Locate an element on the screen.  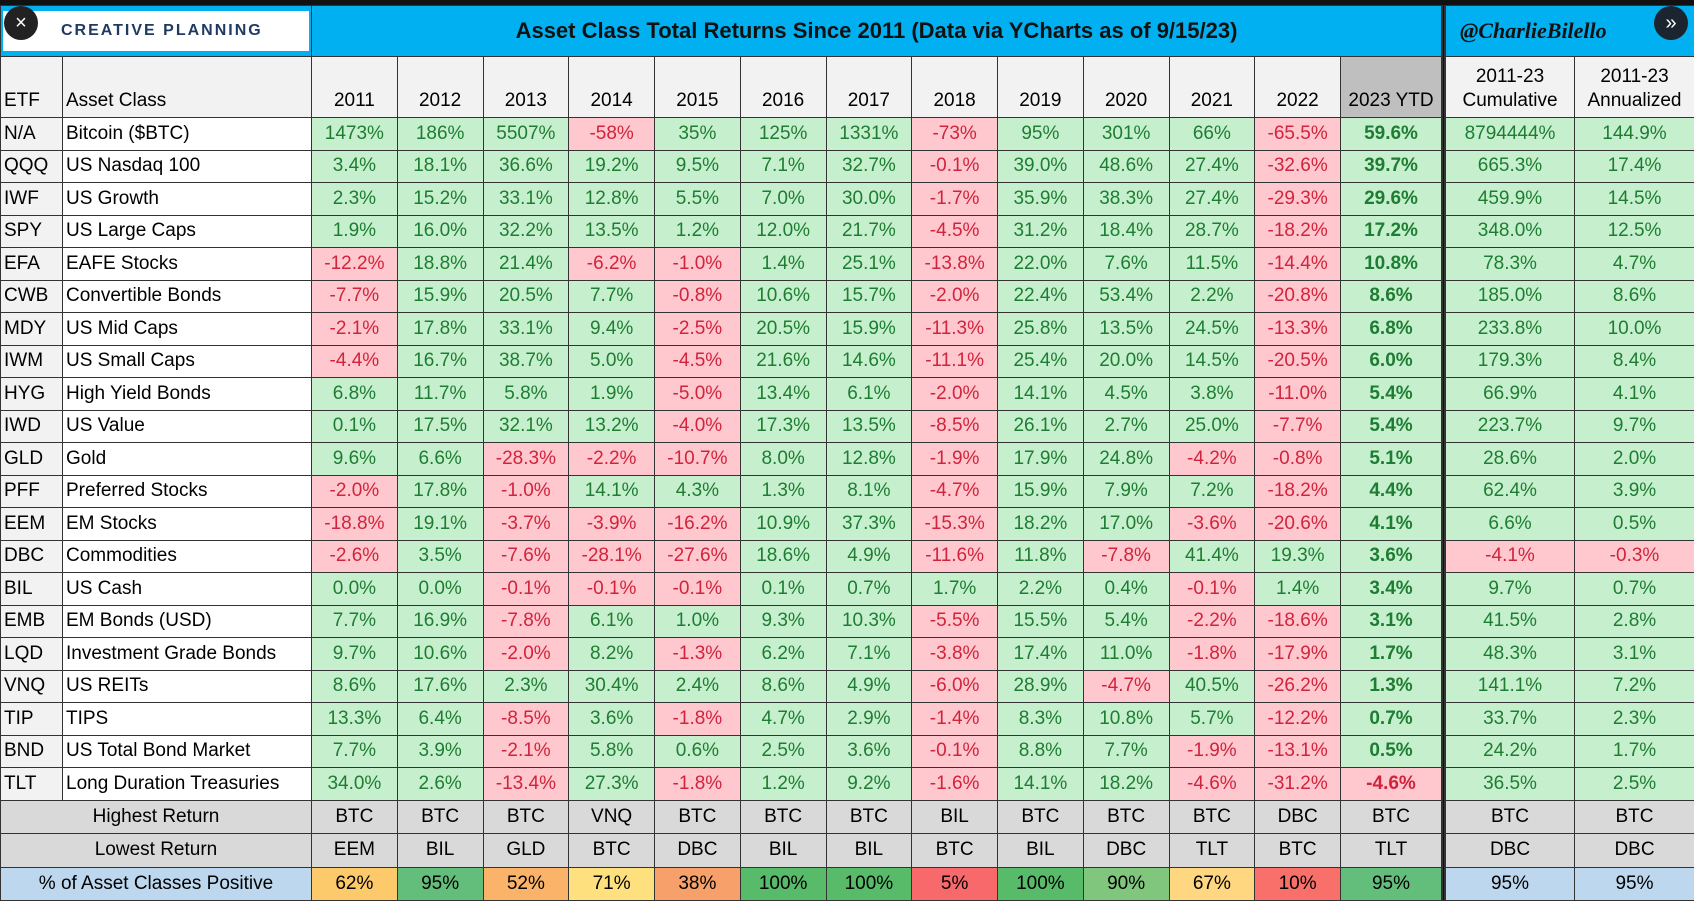
return-cell: 30.4% is located at coordinates (612, 686).